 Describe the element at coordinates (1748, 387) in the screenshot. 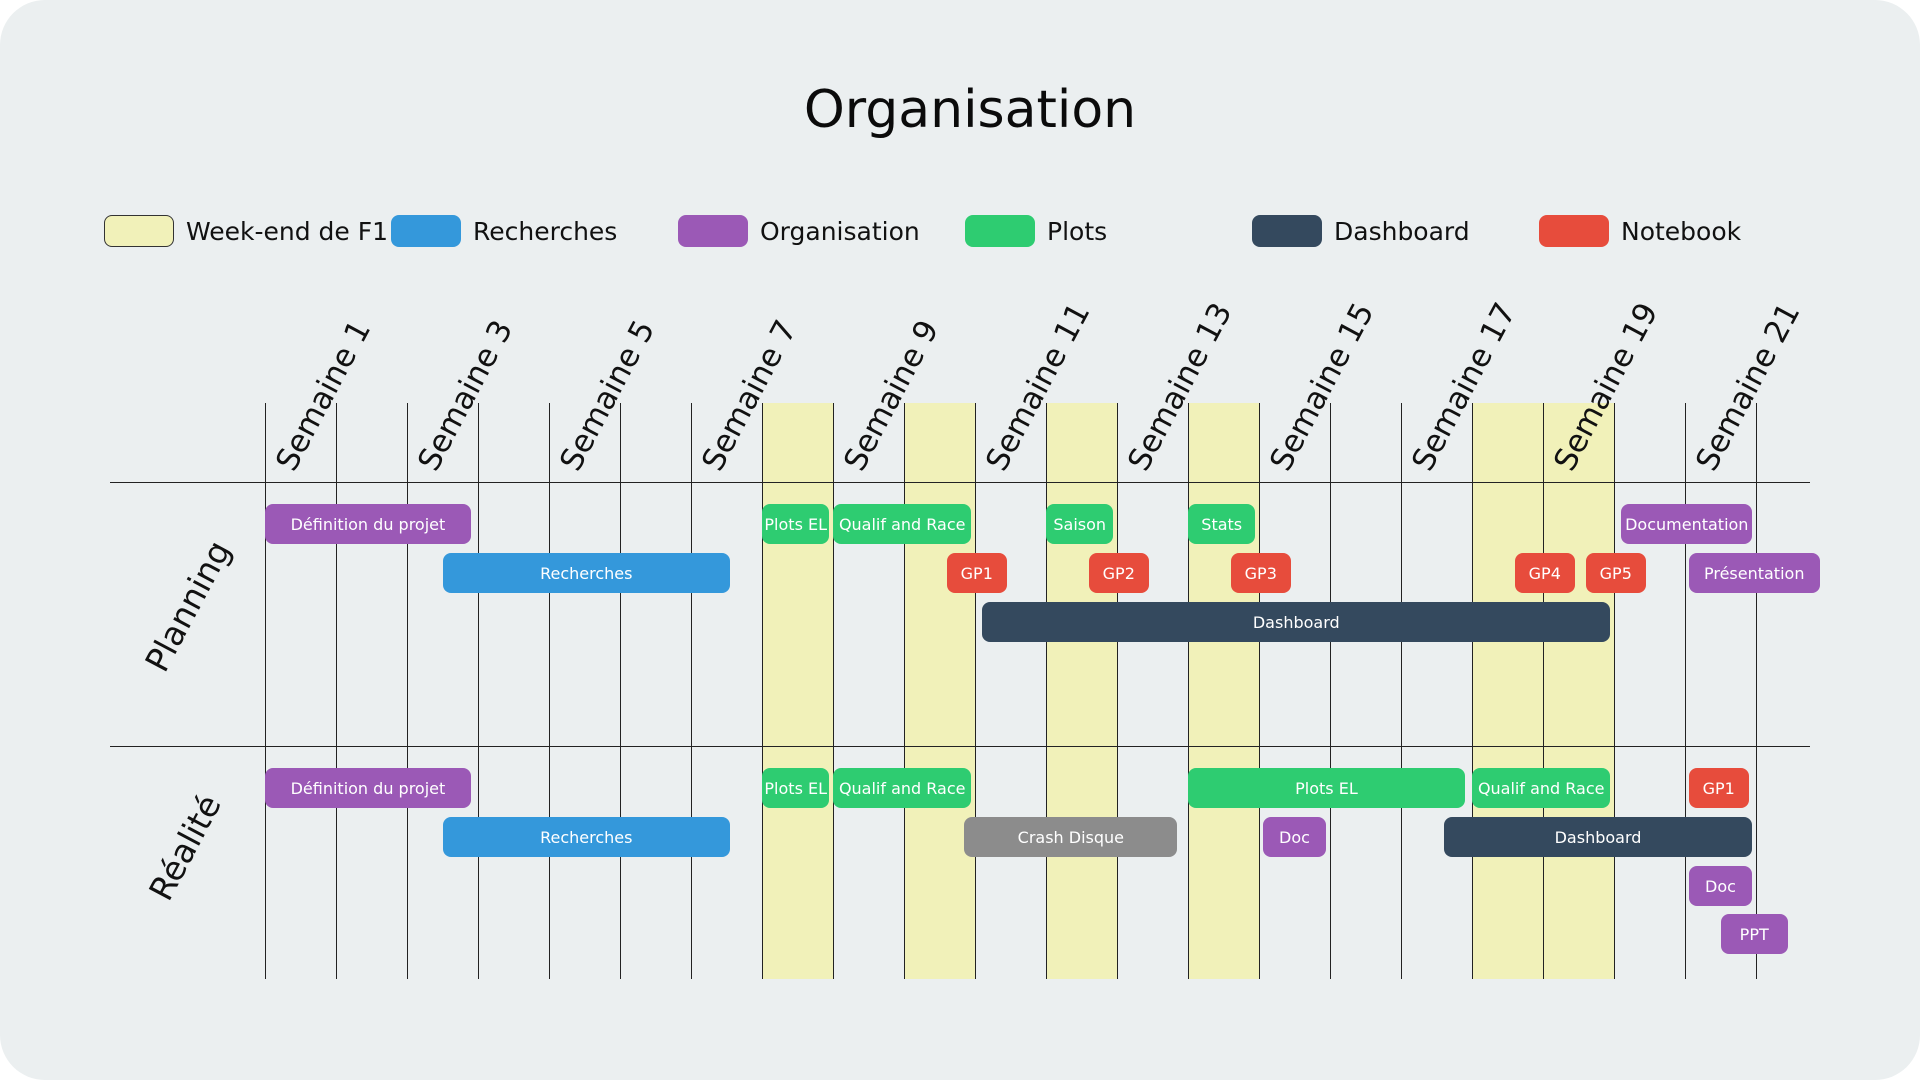

I see `week-label: Semaine 21` at that location.